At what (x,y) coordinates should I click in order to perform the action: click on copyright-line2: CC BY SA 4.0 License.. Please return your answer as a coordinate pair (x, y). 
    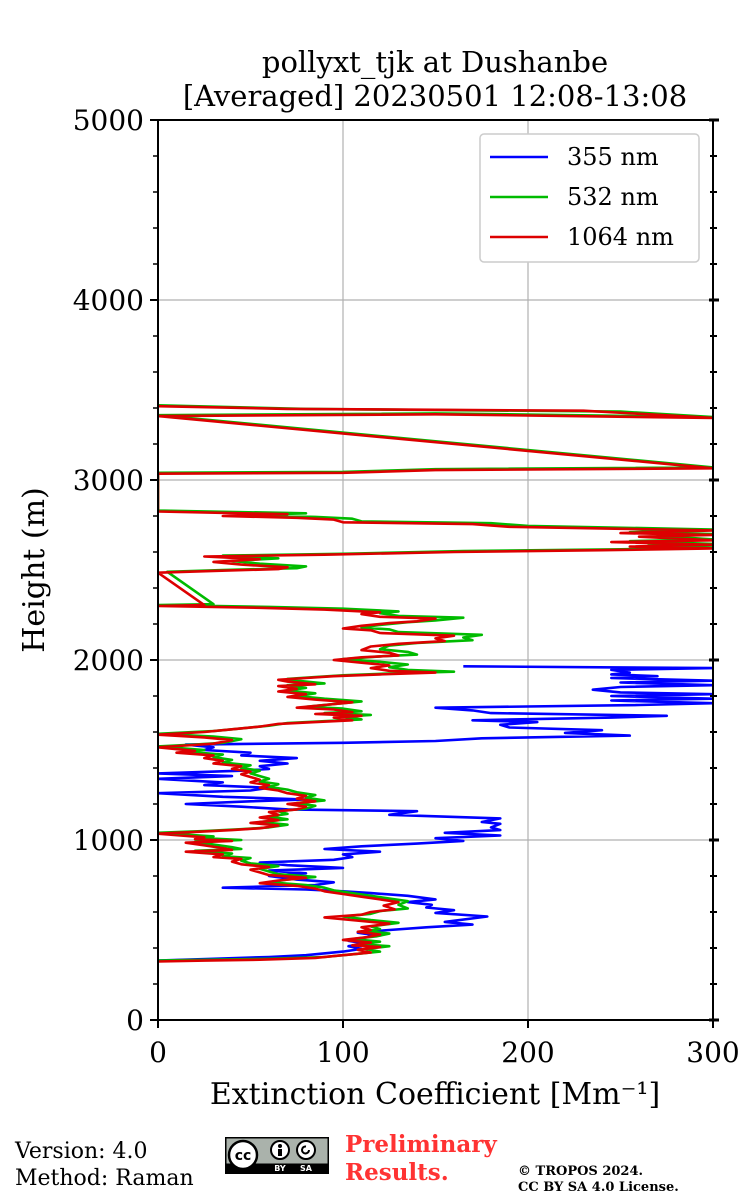
    Looking at the image, I should click on (598, 1187).